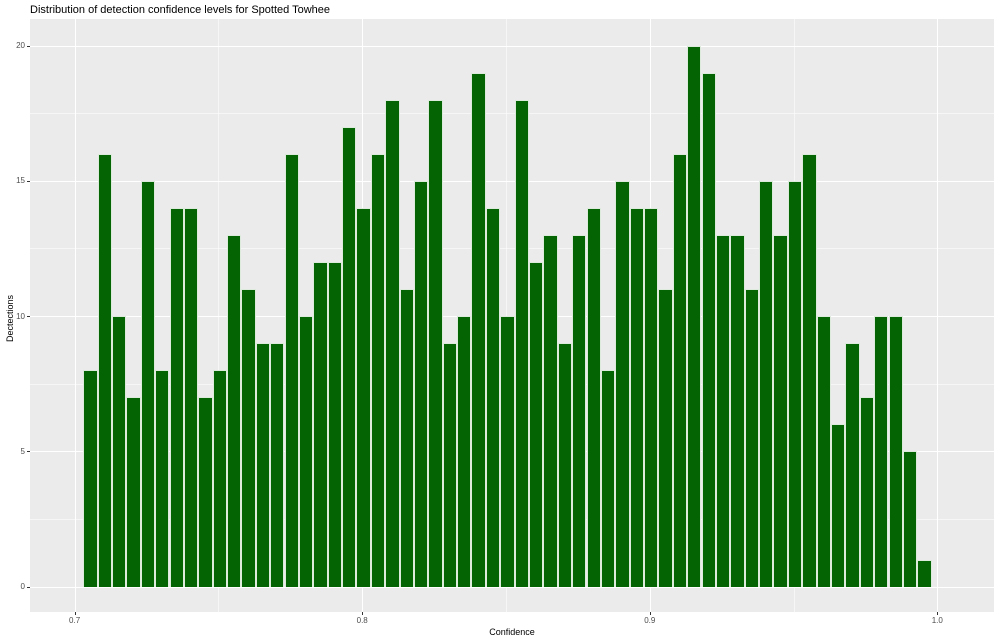  Describe the element at coordinates (937, 620) in the screenshot. I see `x-tick-label: 1.0` at that location.